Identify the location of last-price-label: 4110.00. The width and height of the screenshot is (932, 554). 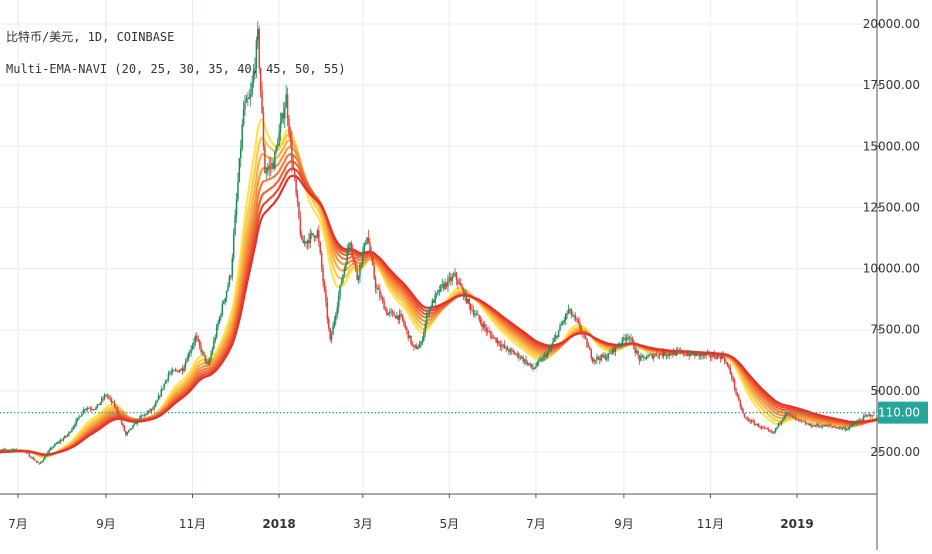
(895, 413).